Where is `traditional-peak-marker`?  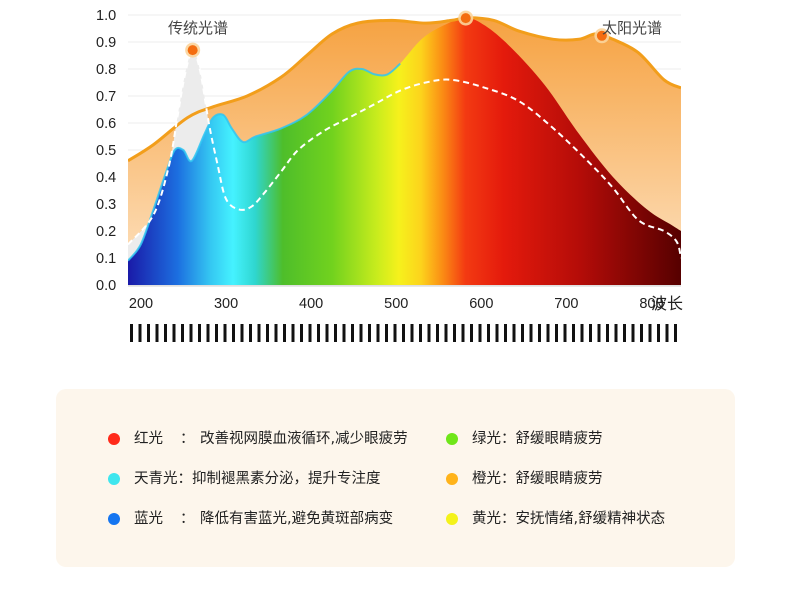
traditional-peak-marker is located at coordinates (193, 50).